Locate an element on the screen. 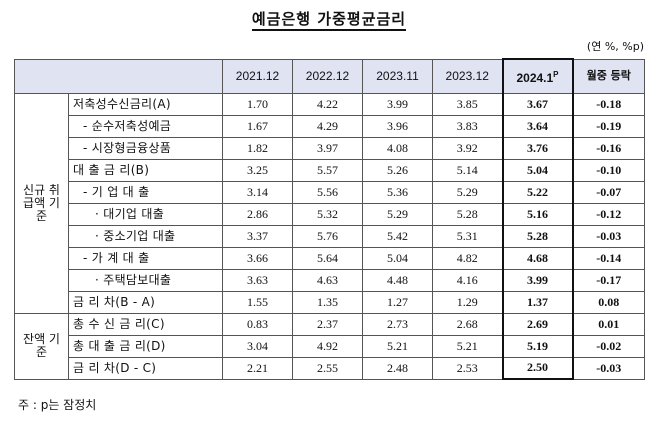  row-label: - 시장형금융상품 is located at coordinates (145, 148).